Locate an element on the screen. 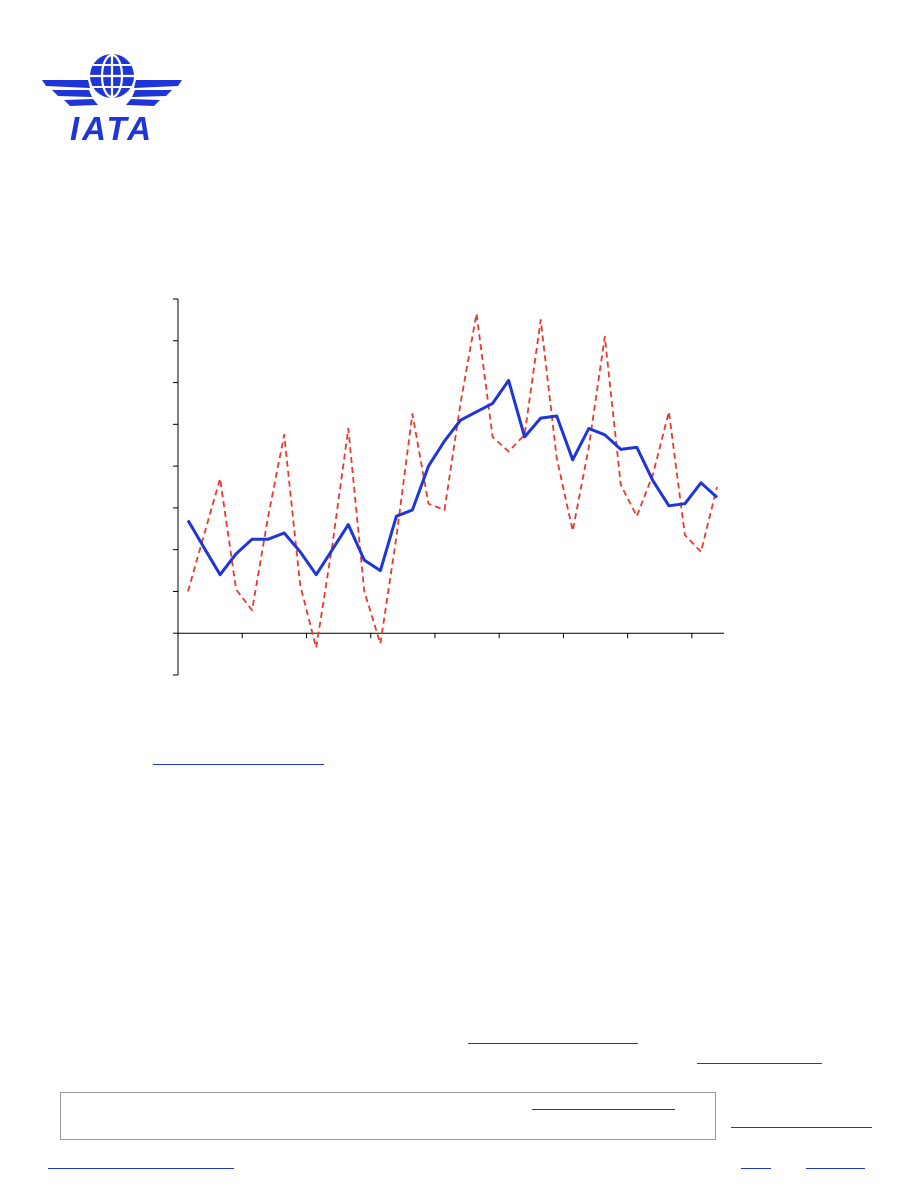  globe-wings-icon is located at coordinates (112, 79).